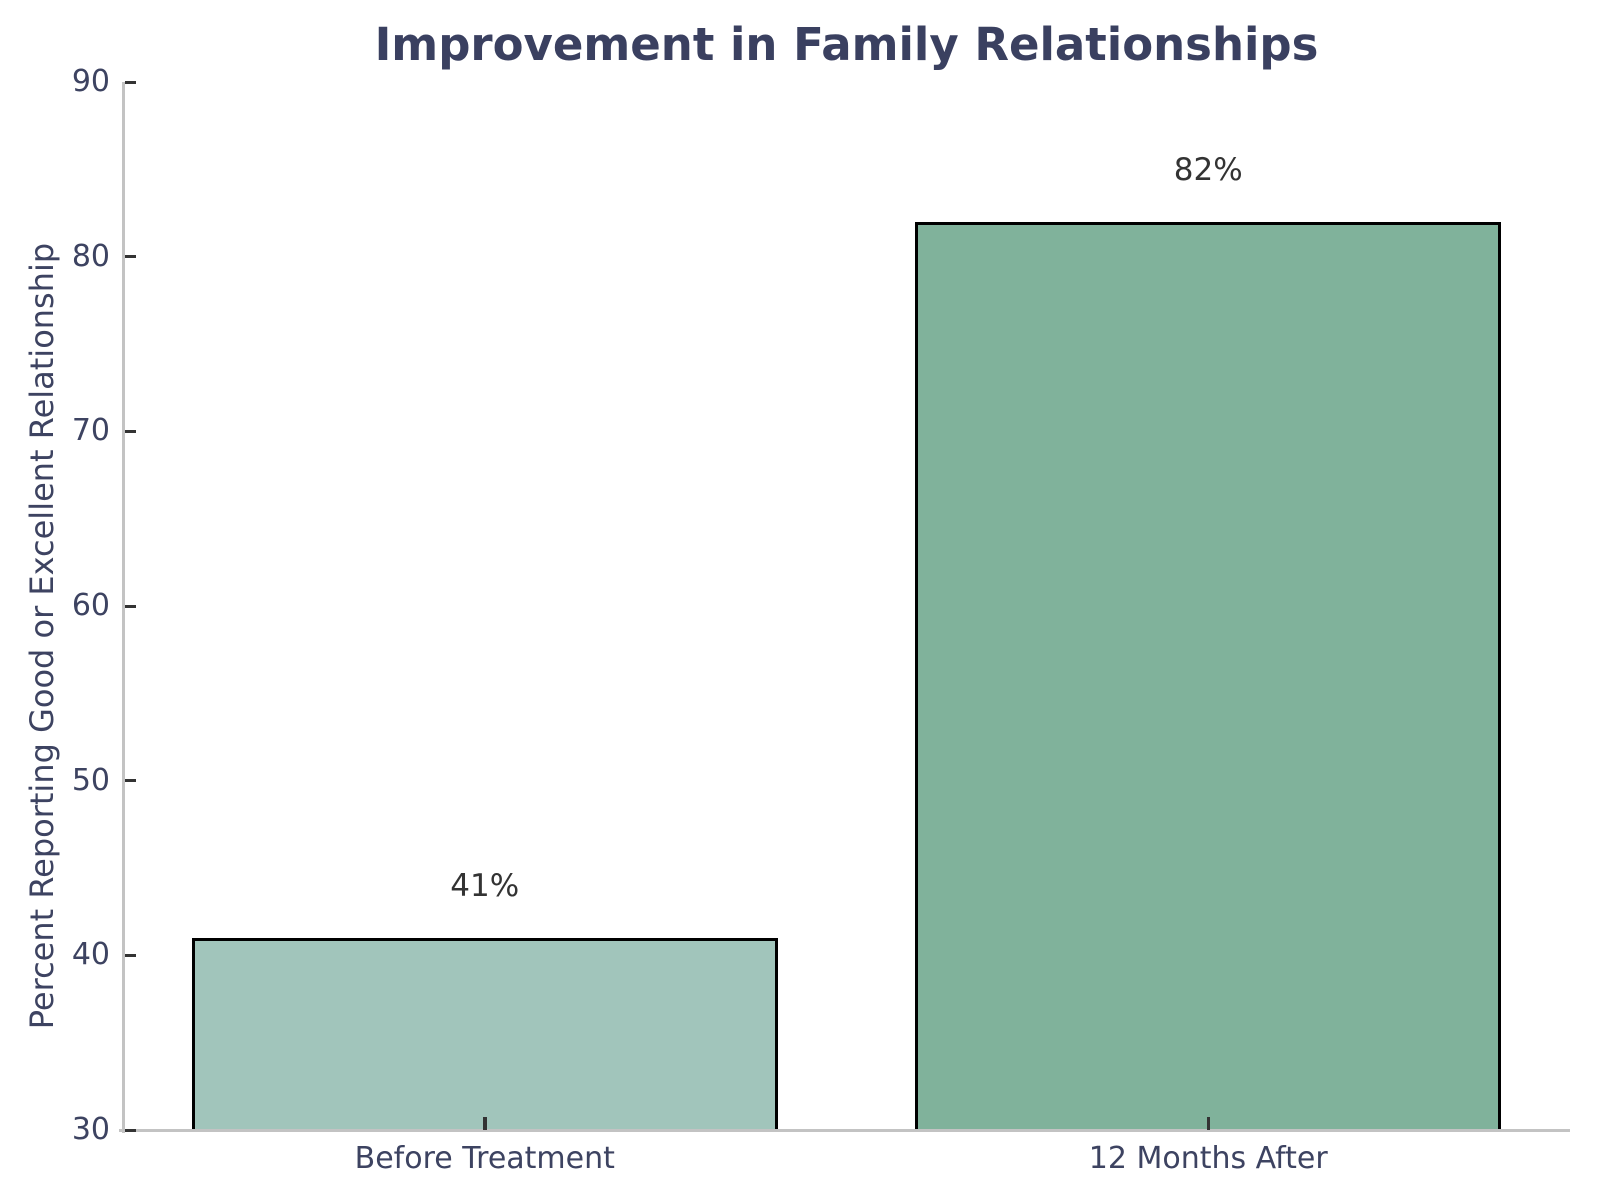 The width and height of the screenshot is (1600, 1200). I want to click on y-tick-label: 50, so click(90, 780).